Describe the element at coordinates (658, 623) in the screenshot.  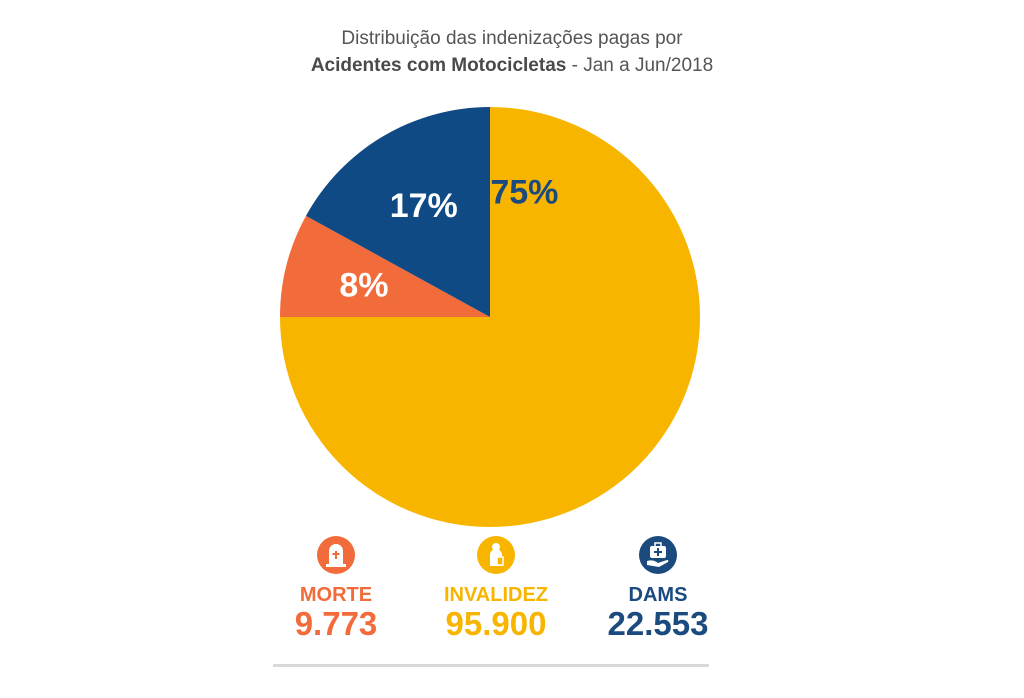
I see `legend-value-dams: 22.553` at that location.